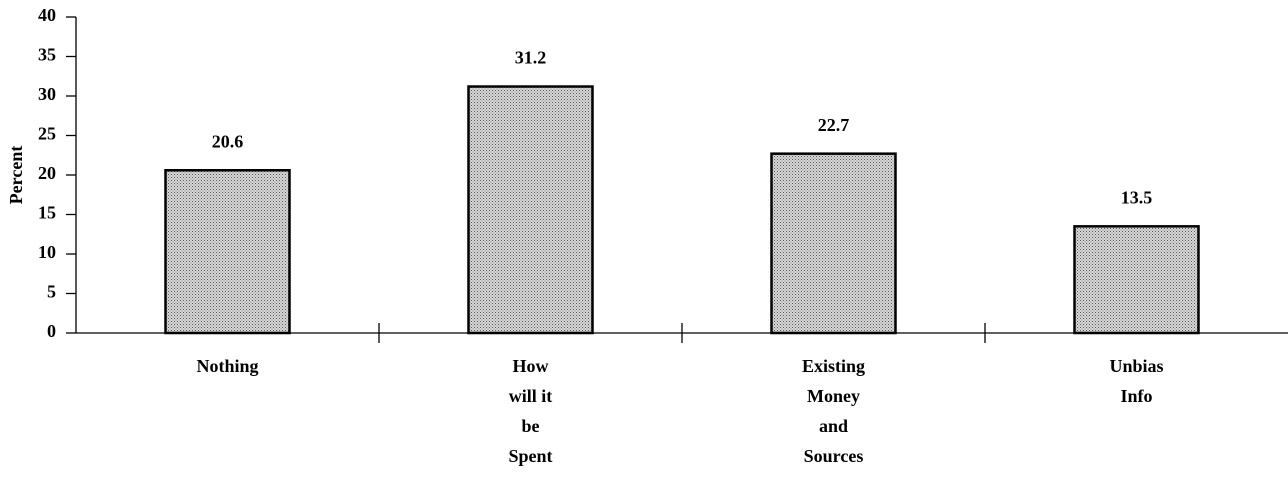 The height and width of the screenshot is (479, 1288). What do you see at coordinates (531, 366) in the screenshot?
I see `x-tick-label: How` at bounding box center [531, 366].